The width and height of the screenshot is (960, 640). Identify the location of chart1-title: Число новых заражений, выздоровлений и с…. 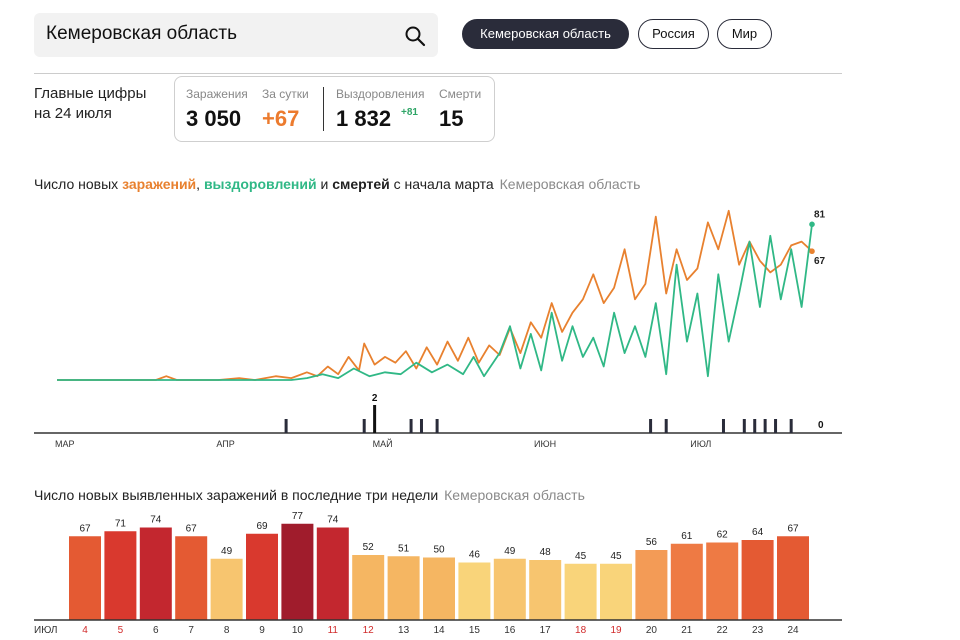
(337, 184).